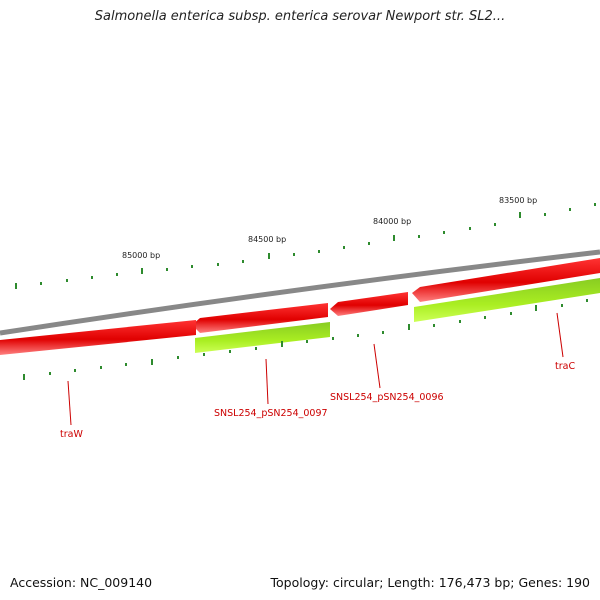 The height and width of the screenshot is (600, 600). What do you see at coordinates (392, 221) in the screenshot?
I see `tick-label-84000: 84000 bp` at bounding box center [392, 221].